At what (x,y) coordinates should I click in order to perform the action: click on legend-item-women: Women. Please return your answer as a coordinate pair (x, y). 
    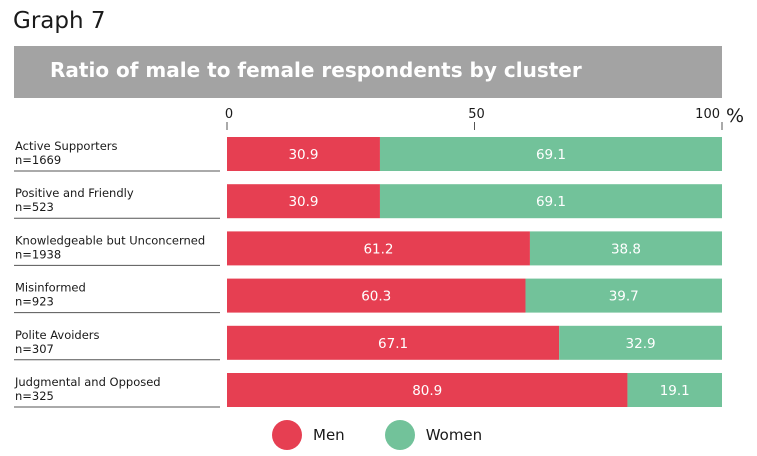
    Looking at the image, I should click on (433, 435).